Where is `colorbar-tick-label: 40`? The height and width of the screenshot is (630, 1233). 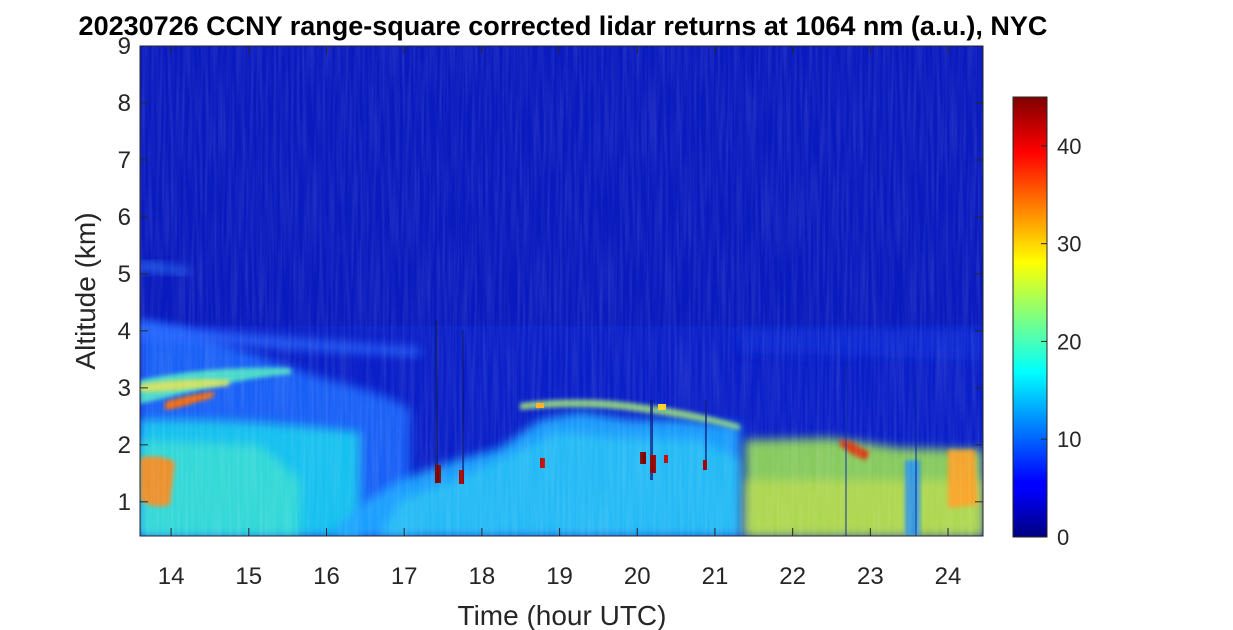
colorbar-tick-label: 40 is located at coordinates (1069, 146).